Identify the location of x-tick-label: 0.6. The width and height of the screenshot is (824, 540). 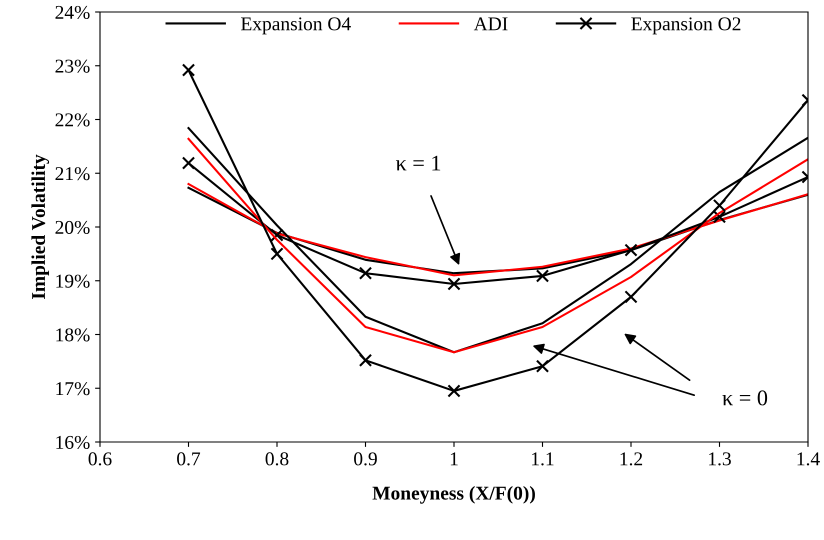
(100, 459).